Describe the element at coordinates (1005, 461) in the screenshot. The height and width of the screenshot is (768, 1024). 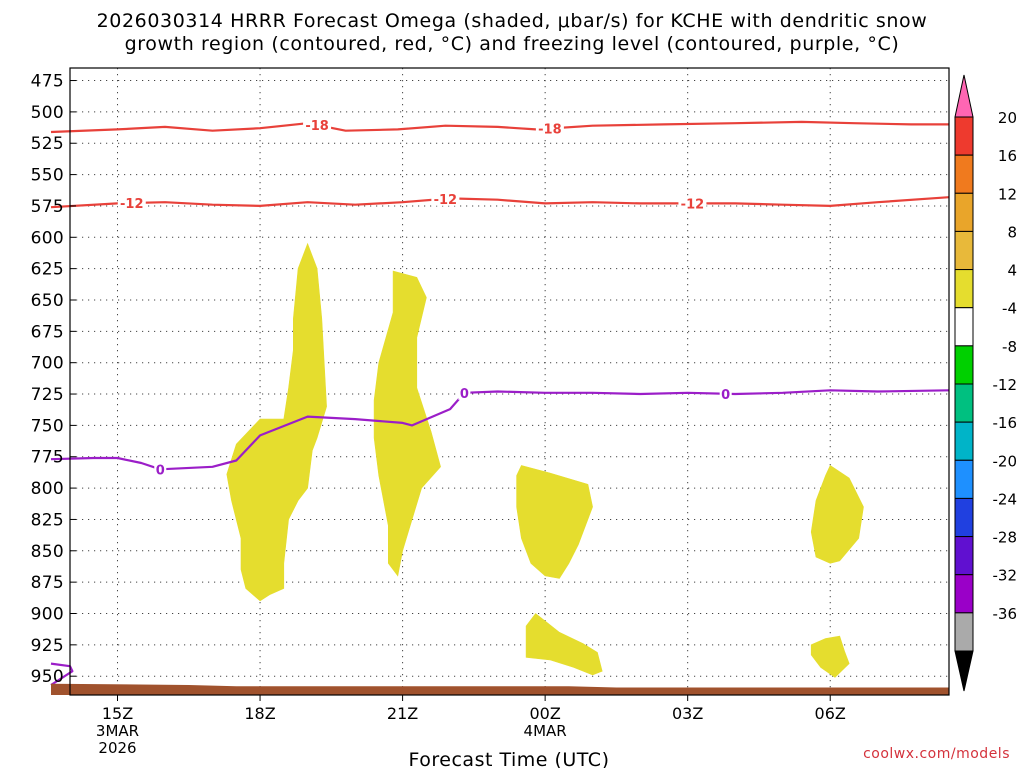
I see `colorbar-level-label: -20` at that location.